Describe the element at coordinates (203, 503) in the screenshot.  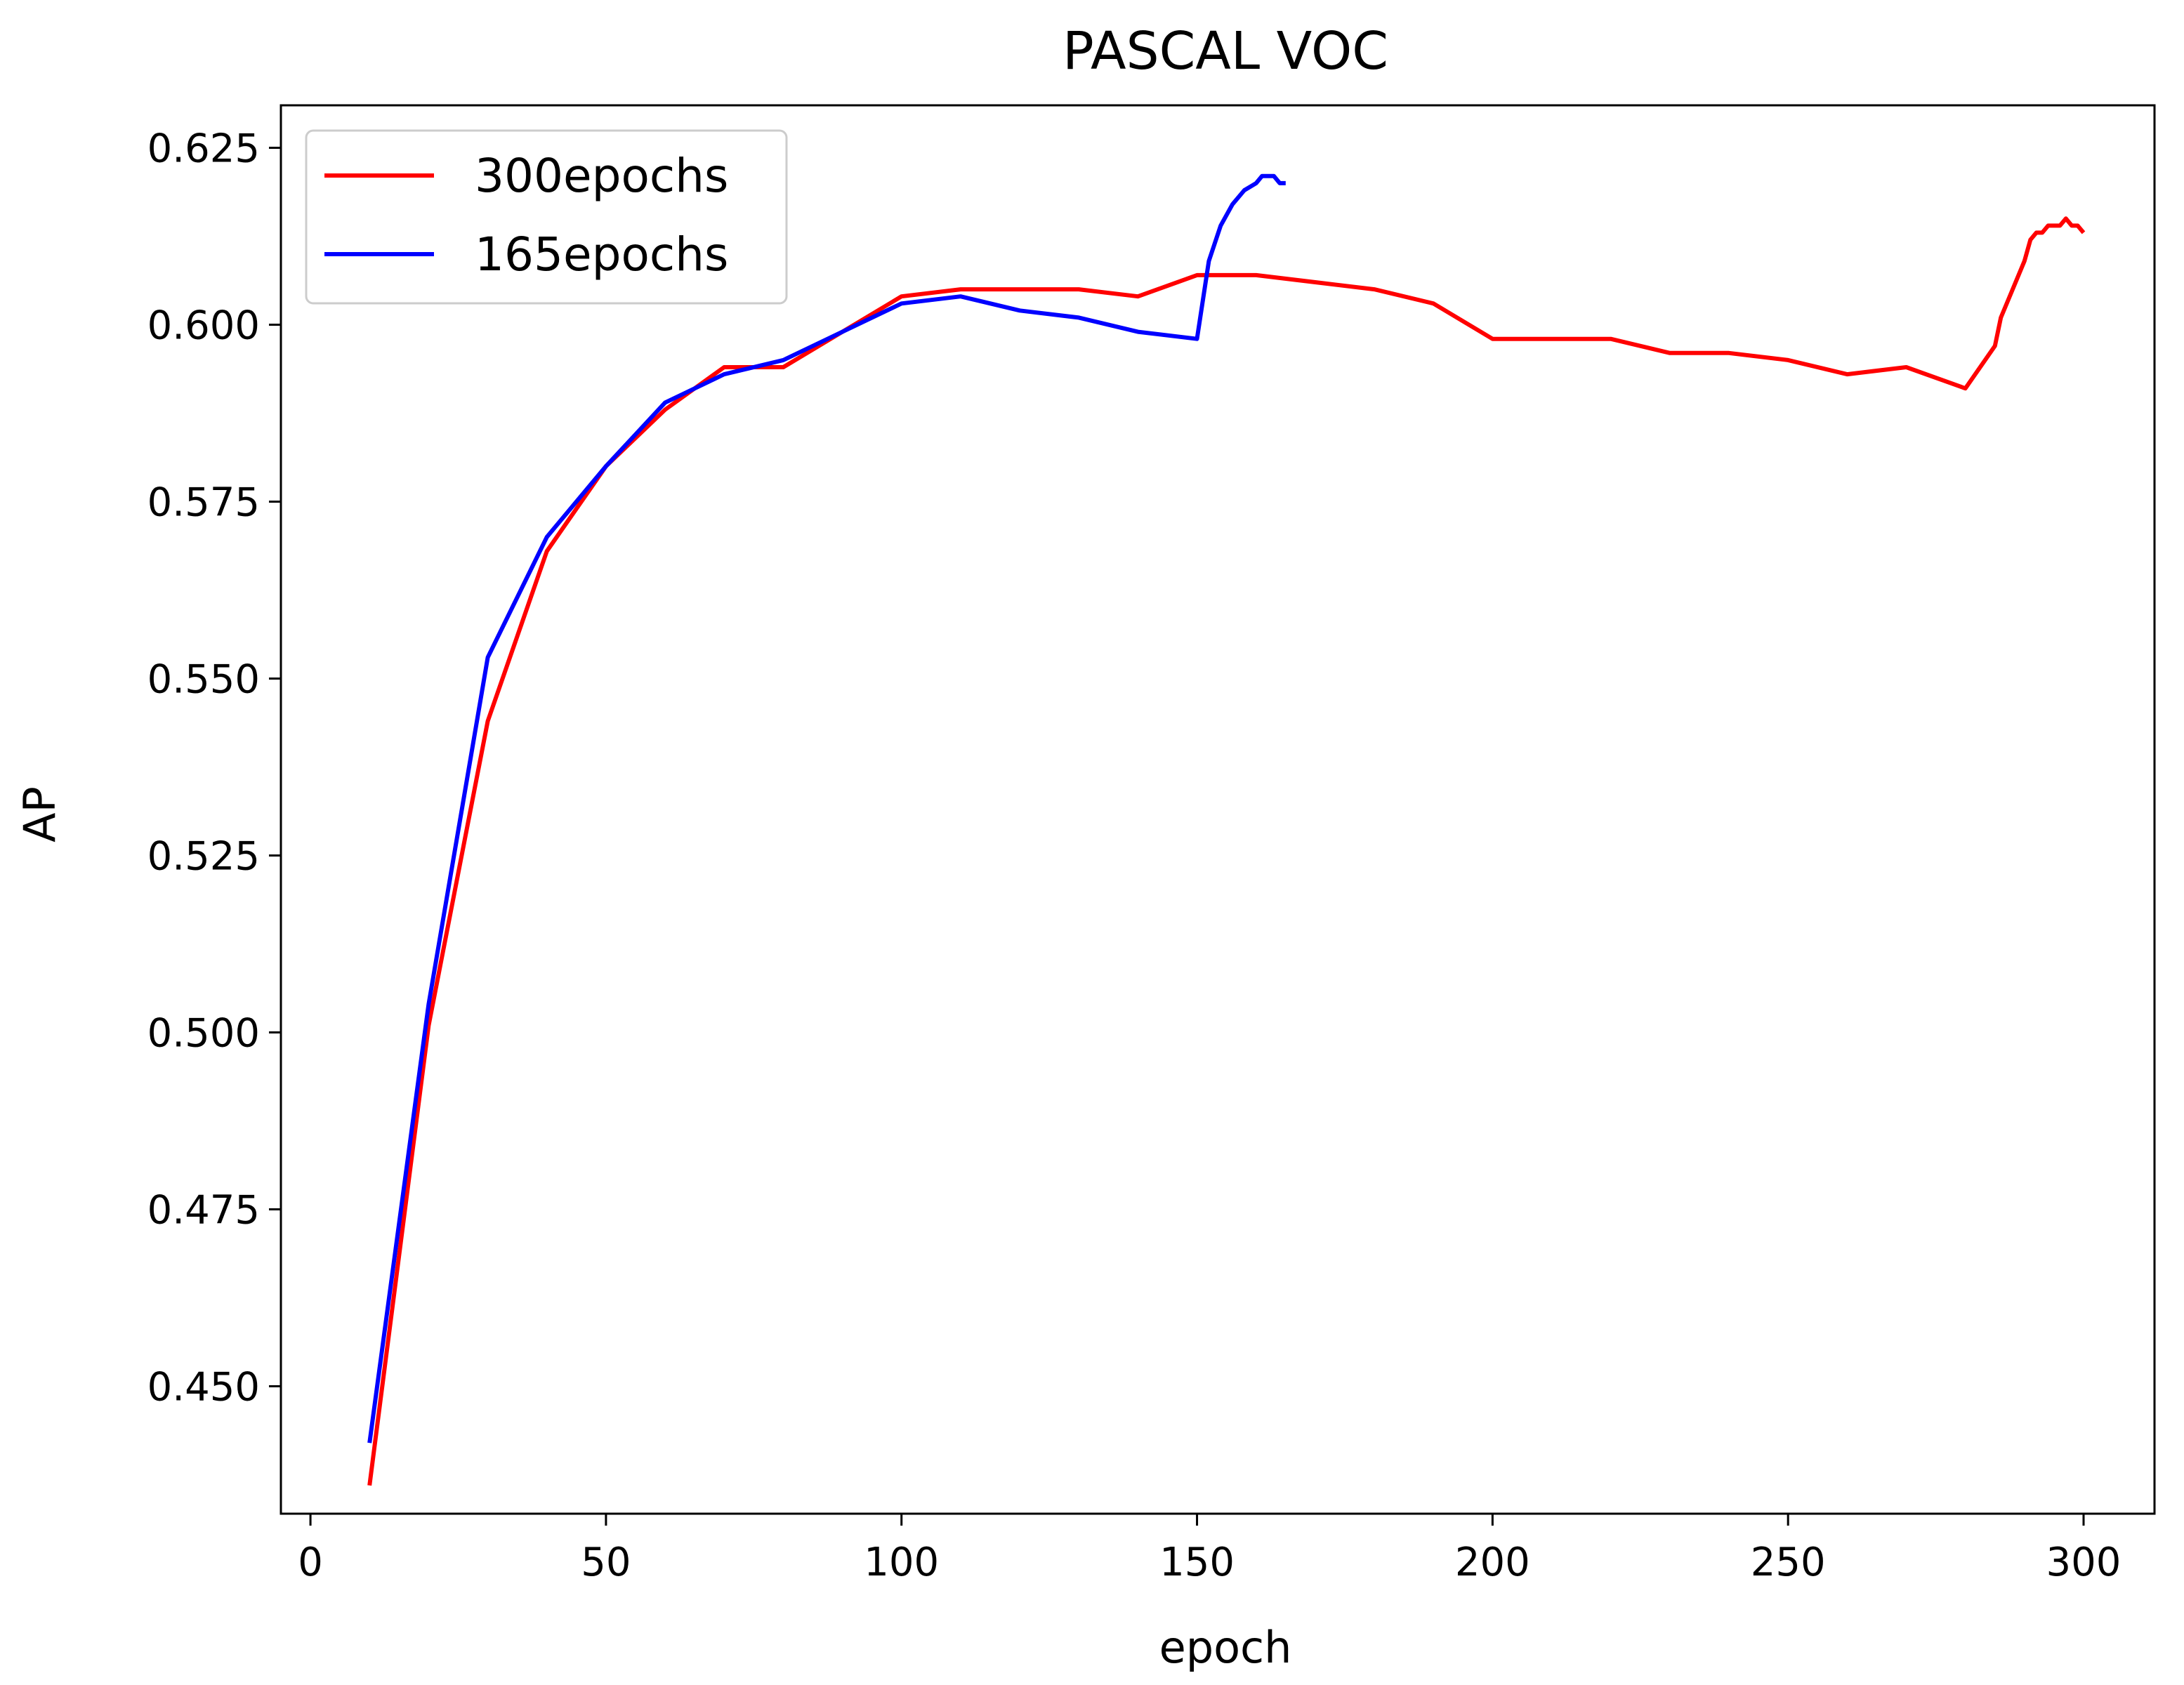
I see `y-tick-label: 0.575` at that location.